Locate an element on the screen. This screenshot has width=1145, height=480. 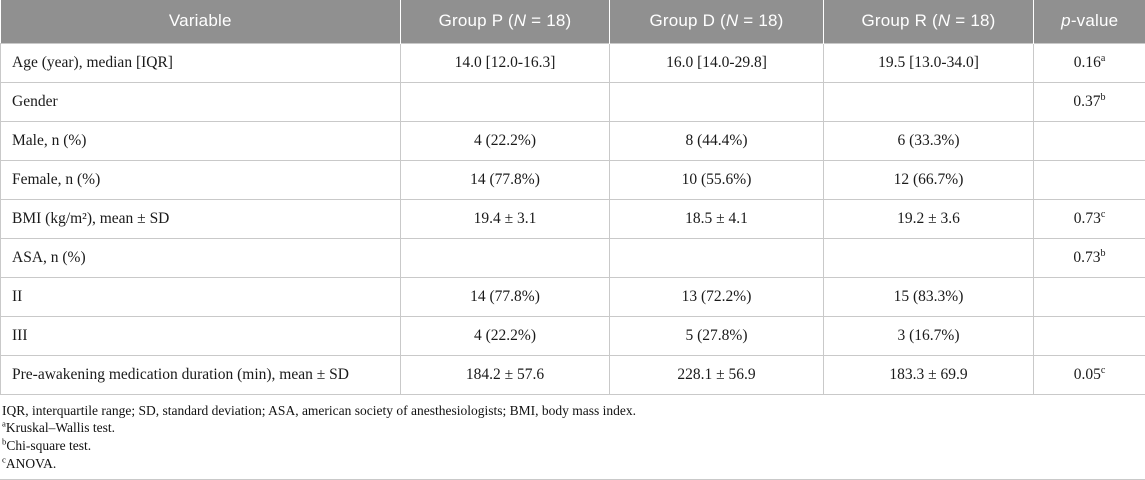
cell-pvalue: 0.05c is located at coordinates (1089, 374).